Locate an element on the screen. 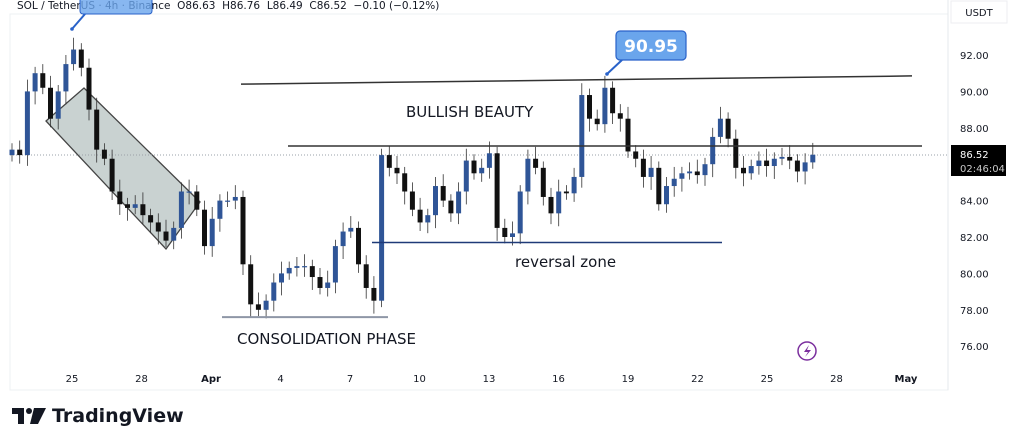 This screenshot has width=1024, height=446. descending-channel is located at coordinates (123, 169).